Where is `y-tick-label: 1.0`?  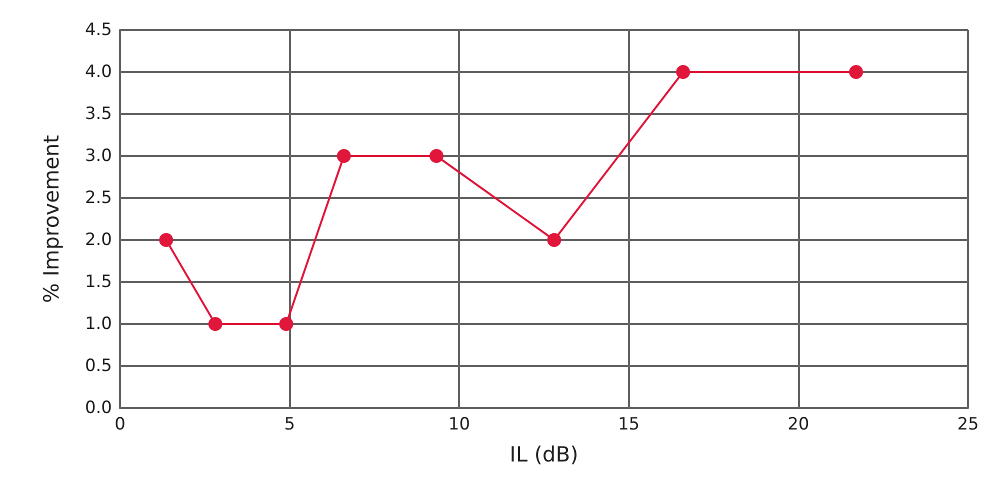
y-tick-label: 1.0 is located at coordinates (98, 324).